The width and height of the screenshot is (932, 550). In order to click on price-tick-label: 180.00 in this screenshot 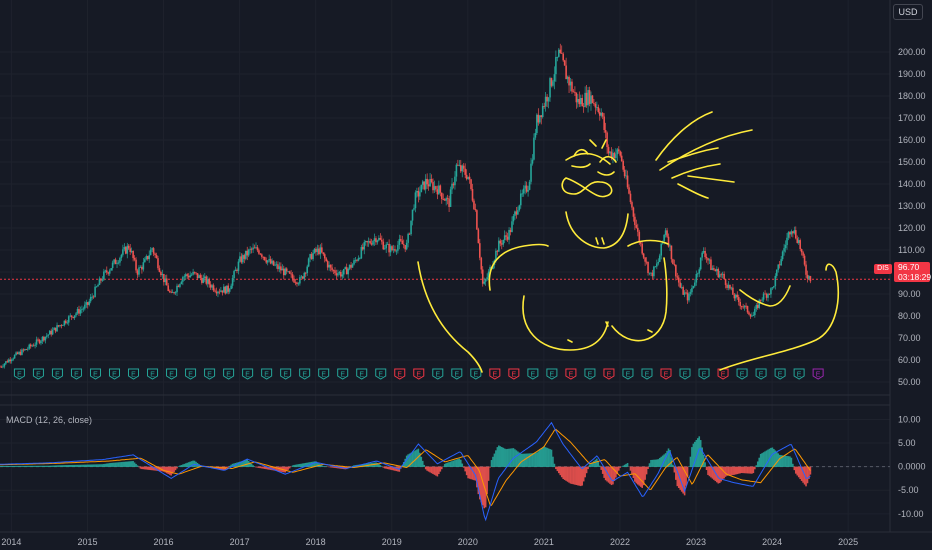, I will do `click(912, 96)`.